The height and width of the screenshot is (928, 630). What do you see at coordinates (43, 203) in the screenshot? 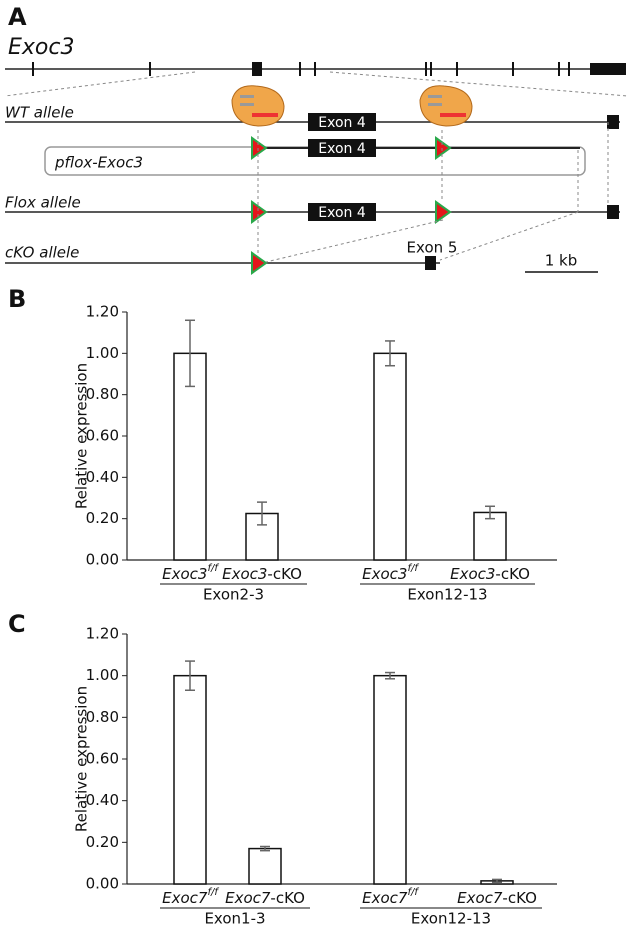
I see `allele-label: Flox allele` at bounding box center [43, 203].